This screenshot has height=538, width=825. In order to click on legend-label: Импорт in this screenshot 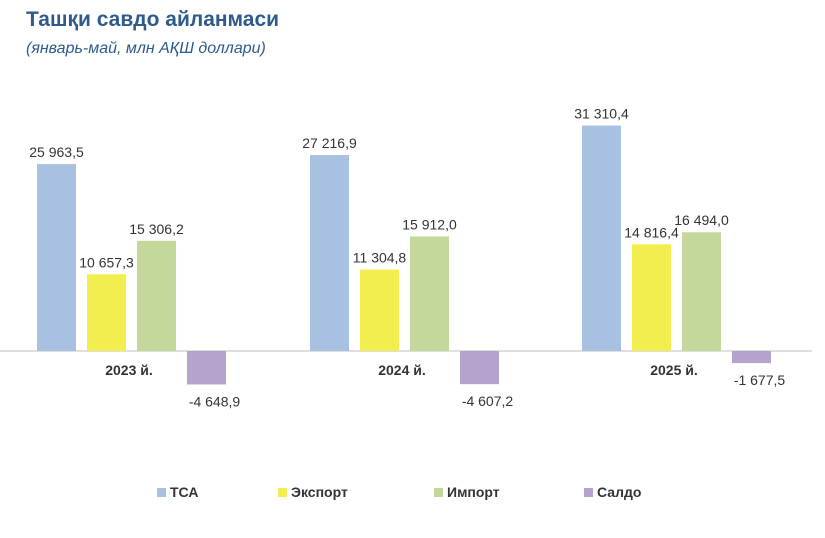, I will do `click(473, 492)`.